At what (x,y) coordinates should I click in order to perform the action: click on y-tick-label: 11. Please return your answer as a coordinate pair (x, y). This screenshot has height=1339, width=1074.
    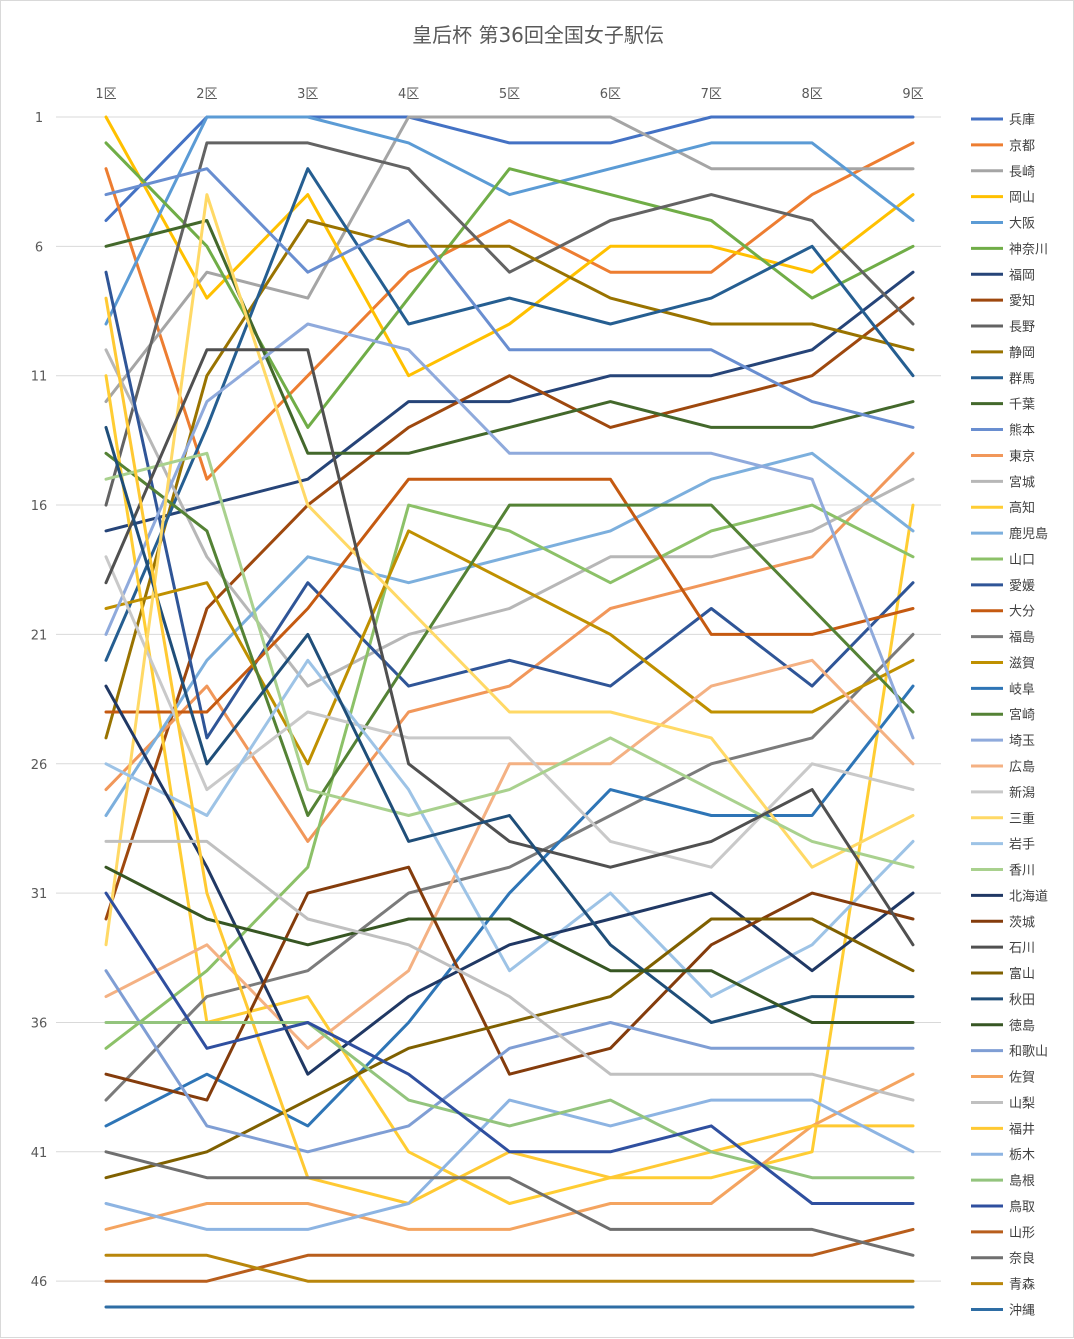
    Looking at the image, I should click on (39, 377).